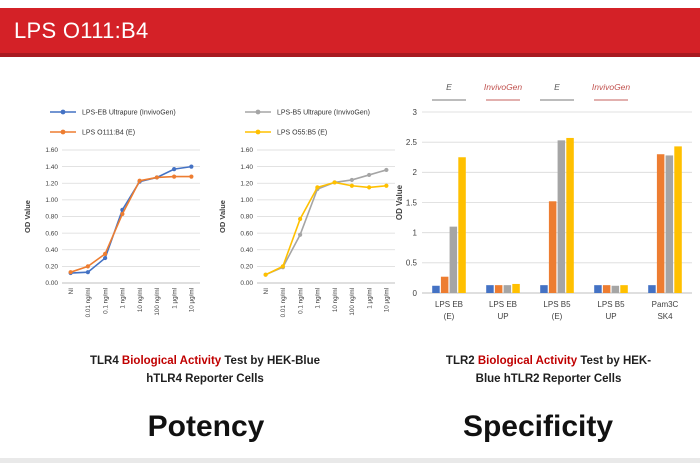  Describe the element at coordinates (206, 426) in the screenshot. I see `potency-label: Potency` at that location.